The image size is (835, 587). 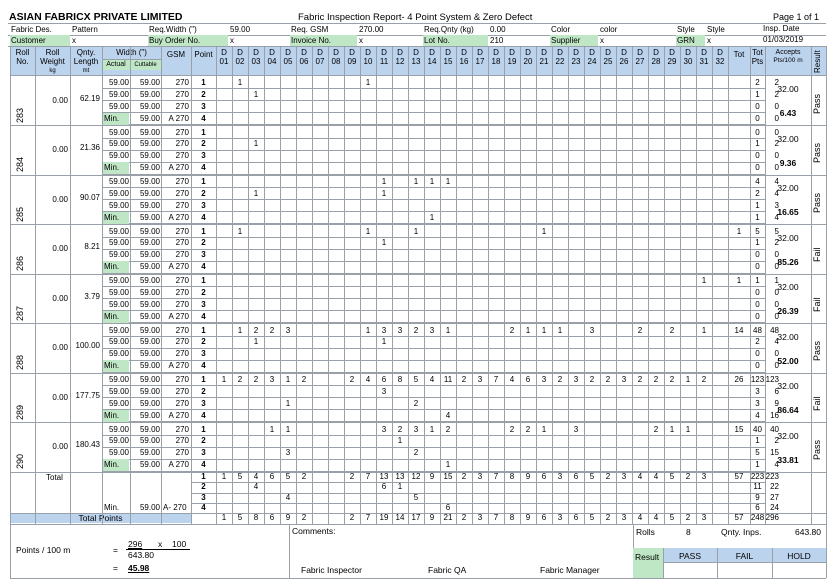 What do you see at coordinates (336, 61) in the screenshot?
I see `col-defect-number: 08` at bounding box center [336, 61].